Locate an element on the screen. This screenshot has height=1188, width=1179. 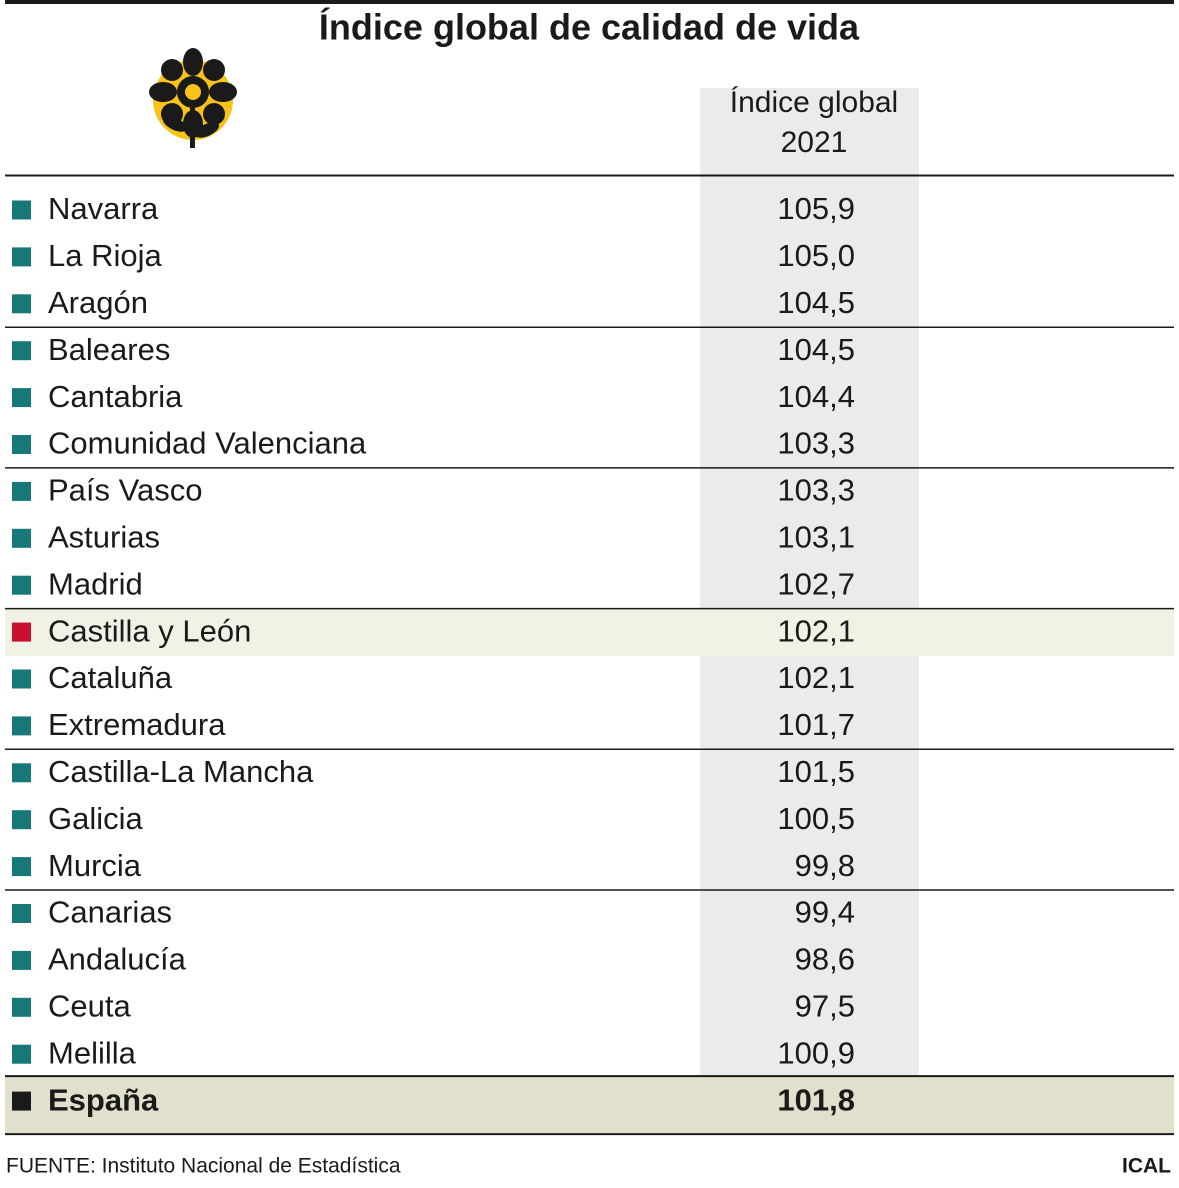
row-name: Cataluña is located at coordinates (110, 677).